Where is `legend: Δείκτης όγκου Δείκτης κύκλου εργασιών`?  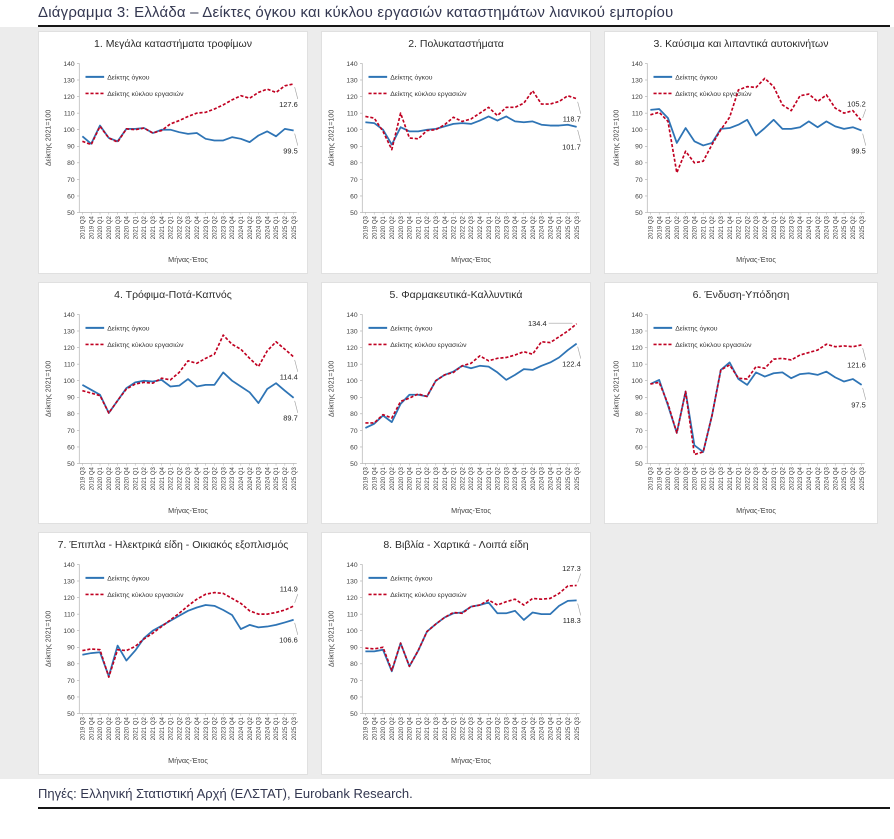 legend: Δείκτης όγκου Δείκτης κύκλου εργασιών is located at coordinates (702, 336).